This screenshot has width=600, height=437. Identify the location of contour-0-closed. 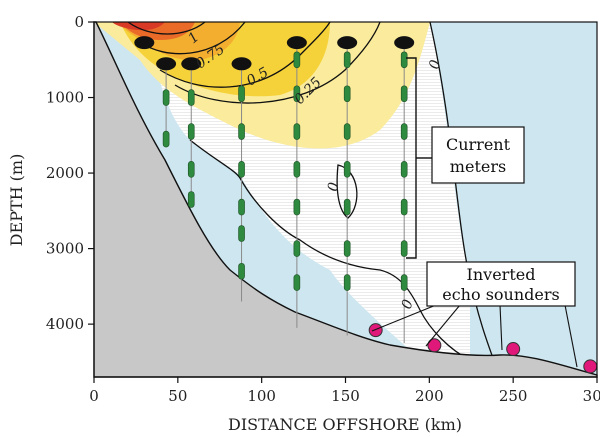
(347, 191).